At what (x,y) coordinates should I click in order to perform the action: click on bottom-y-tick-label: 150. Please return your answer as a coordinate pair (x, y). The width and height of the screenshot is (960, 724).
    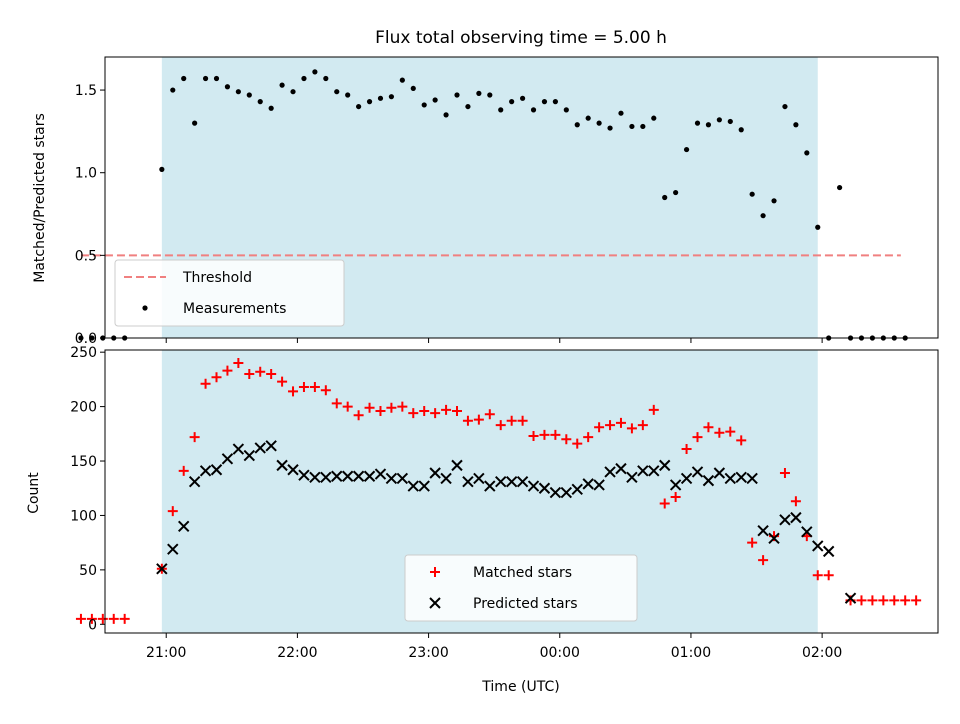
    Looking at the image, I should click on (83, 462).